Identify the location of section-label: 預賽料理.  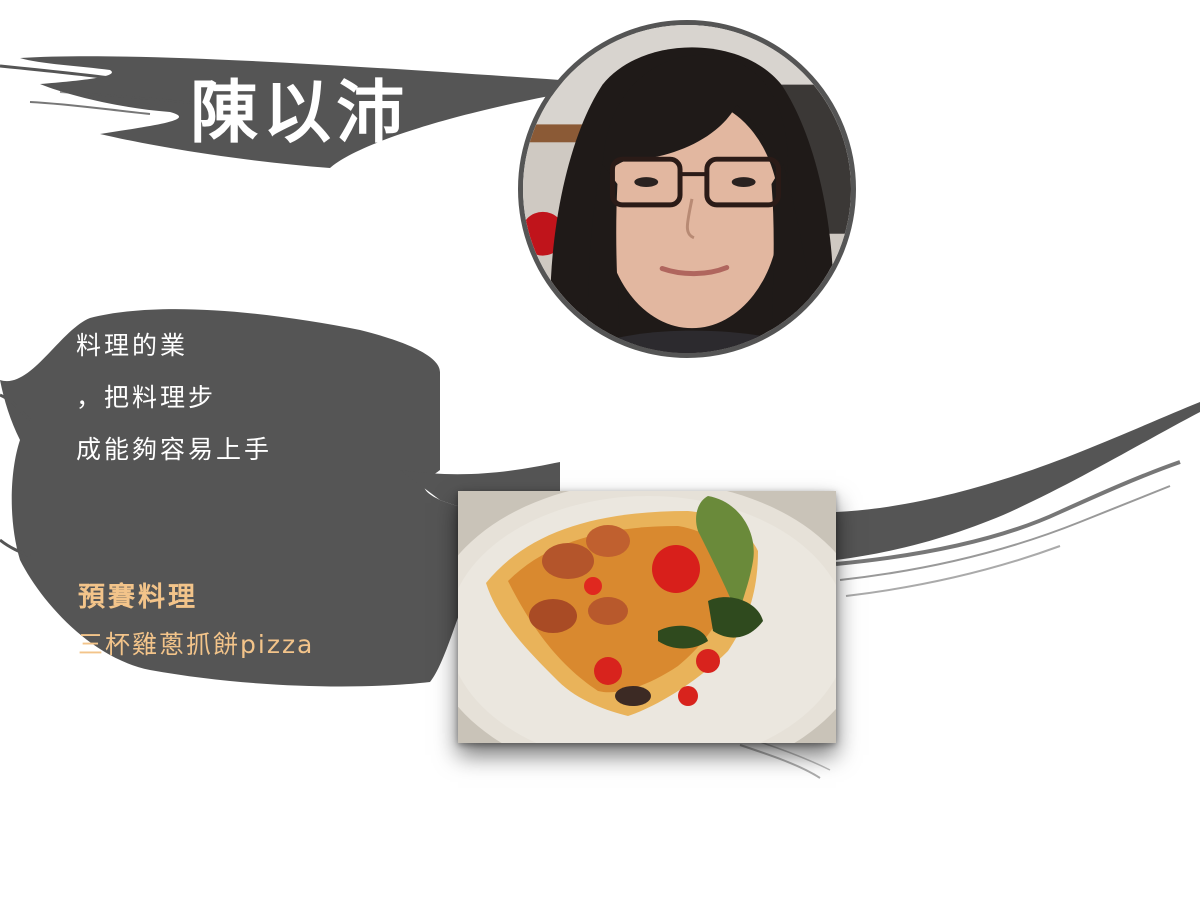
(138, 597).